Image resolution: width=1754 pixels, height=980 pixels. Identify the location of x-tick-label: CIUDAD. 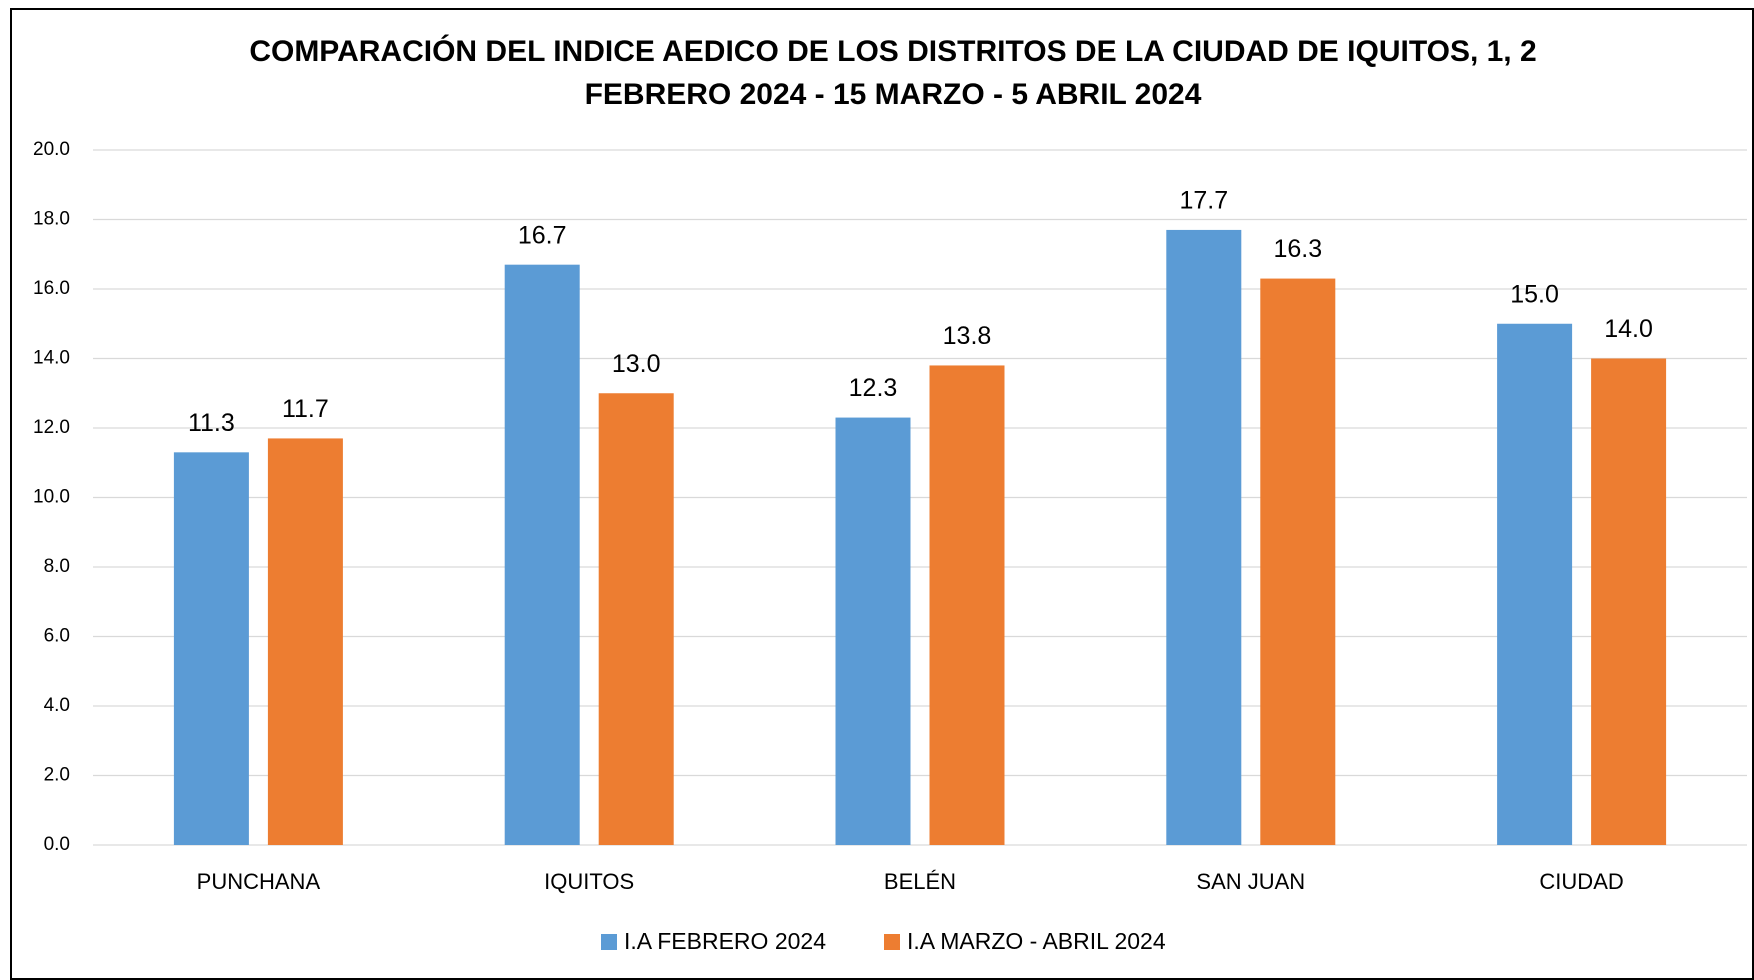
(1581, 881).